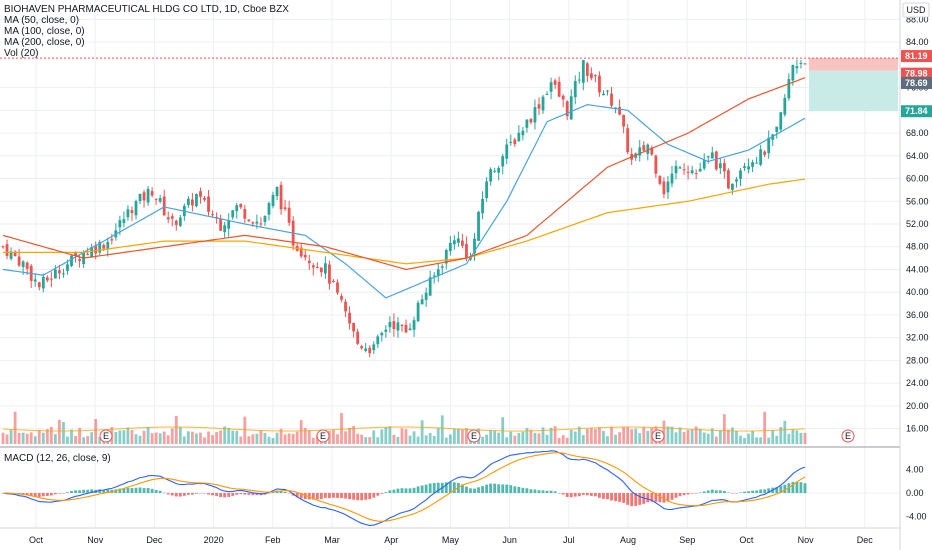 The height and width of the screenshot is (550, 932). I want to click on macd-axis: 4.00 0.00 -4.00, so click(916, 493).